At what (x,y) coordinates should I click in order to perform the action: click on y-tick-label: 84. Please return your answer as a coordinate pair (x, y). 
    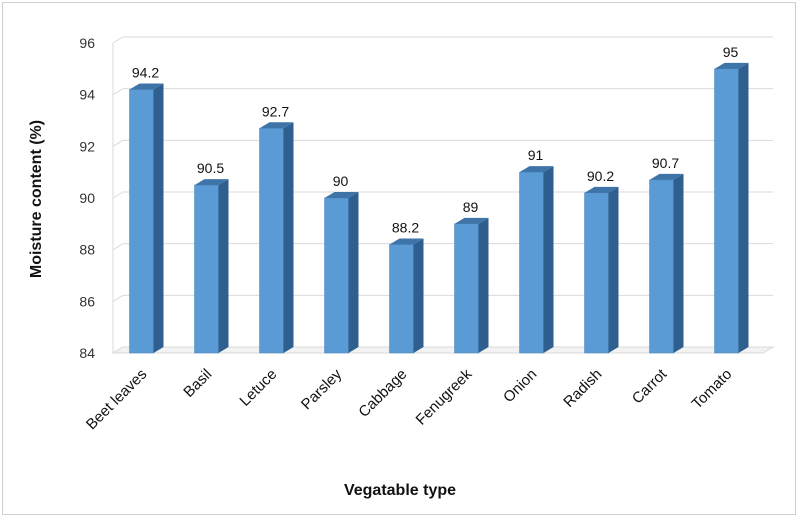
    Looking at the image, I should click on (87, 353).